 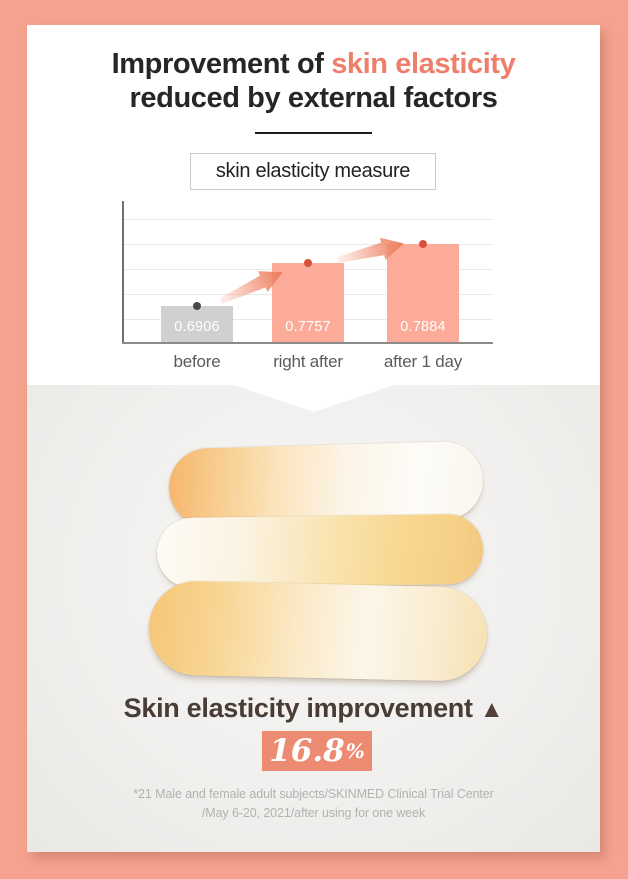 I want to click on footnote-line-2: /May 6-20, 2021/after using for one week, so click(x=313, y=813).